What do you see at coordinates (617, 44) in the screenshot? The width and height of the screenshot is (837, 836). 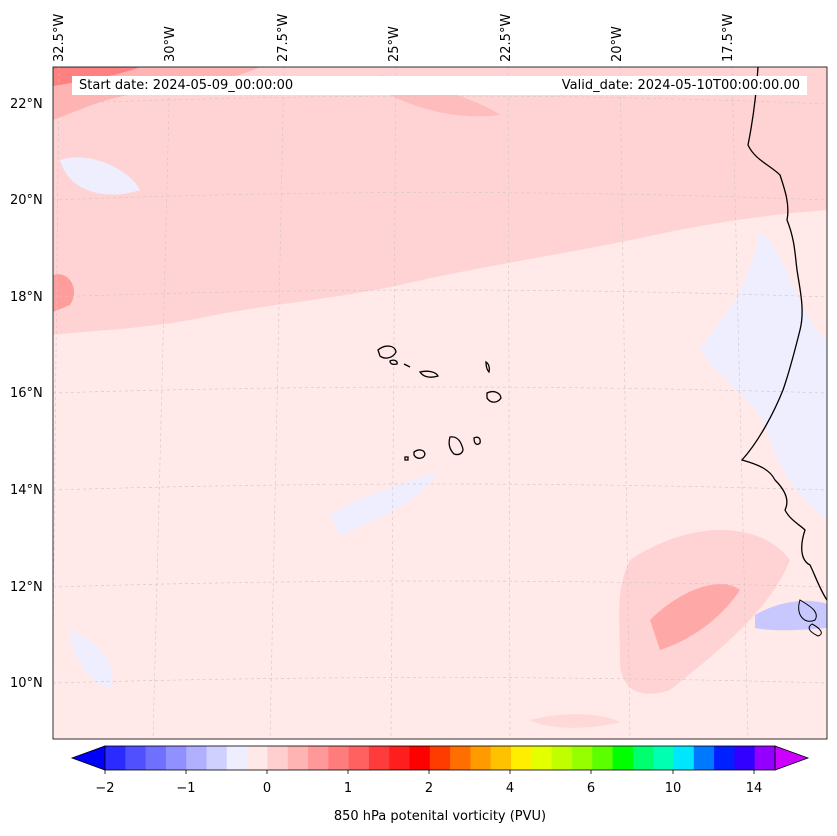 I see `lon-label-20w: 20°W` at bounding box center [617, 44].